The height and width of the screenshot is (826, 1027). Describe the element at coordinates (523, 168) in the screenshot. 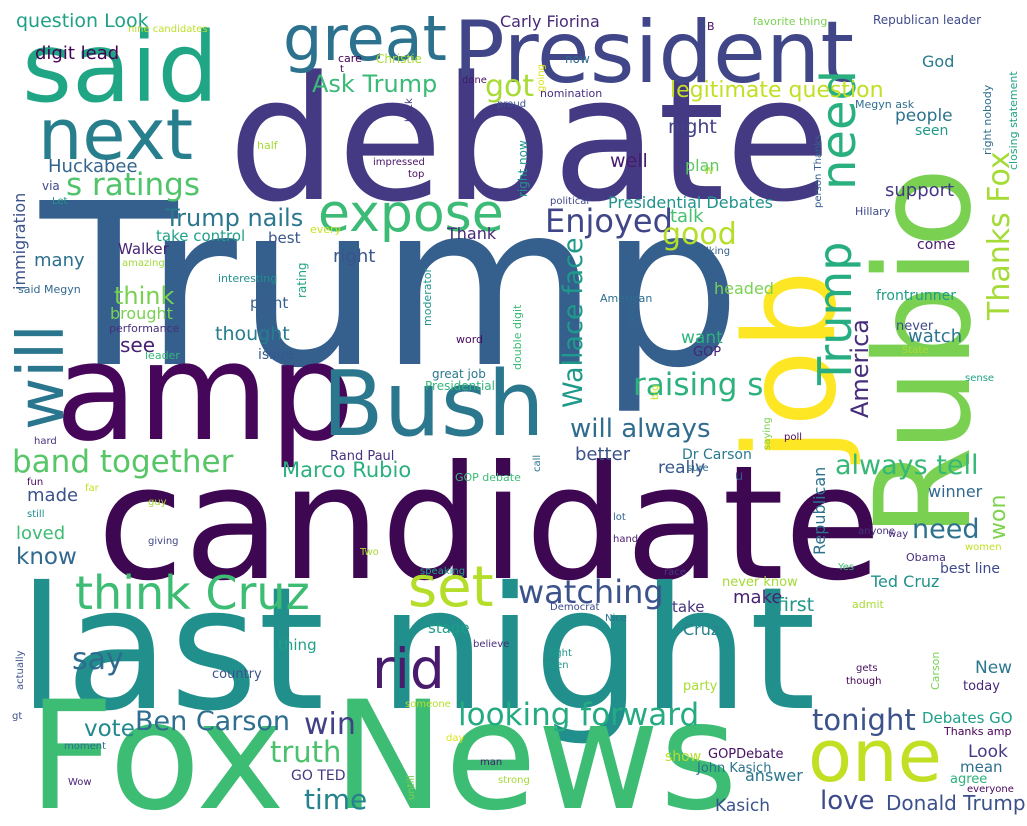

I see `word: right now` at that location.